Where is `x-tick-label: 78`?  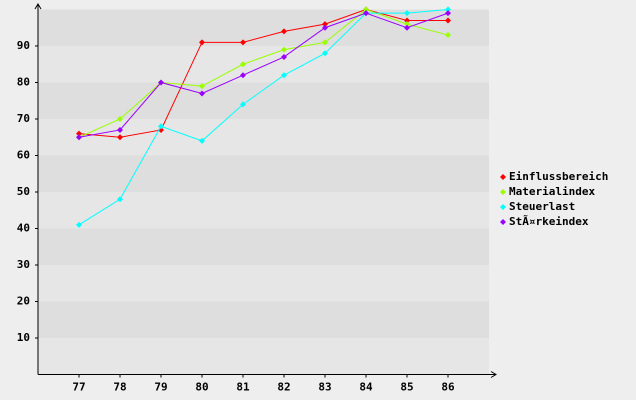
x-tick-label: 78 is located at coordinates (119, 387).